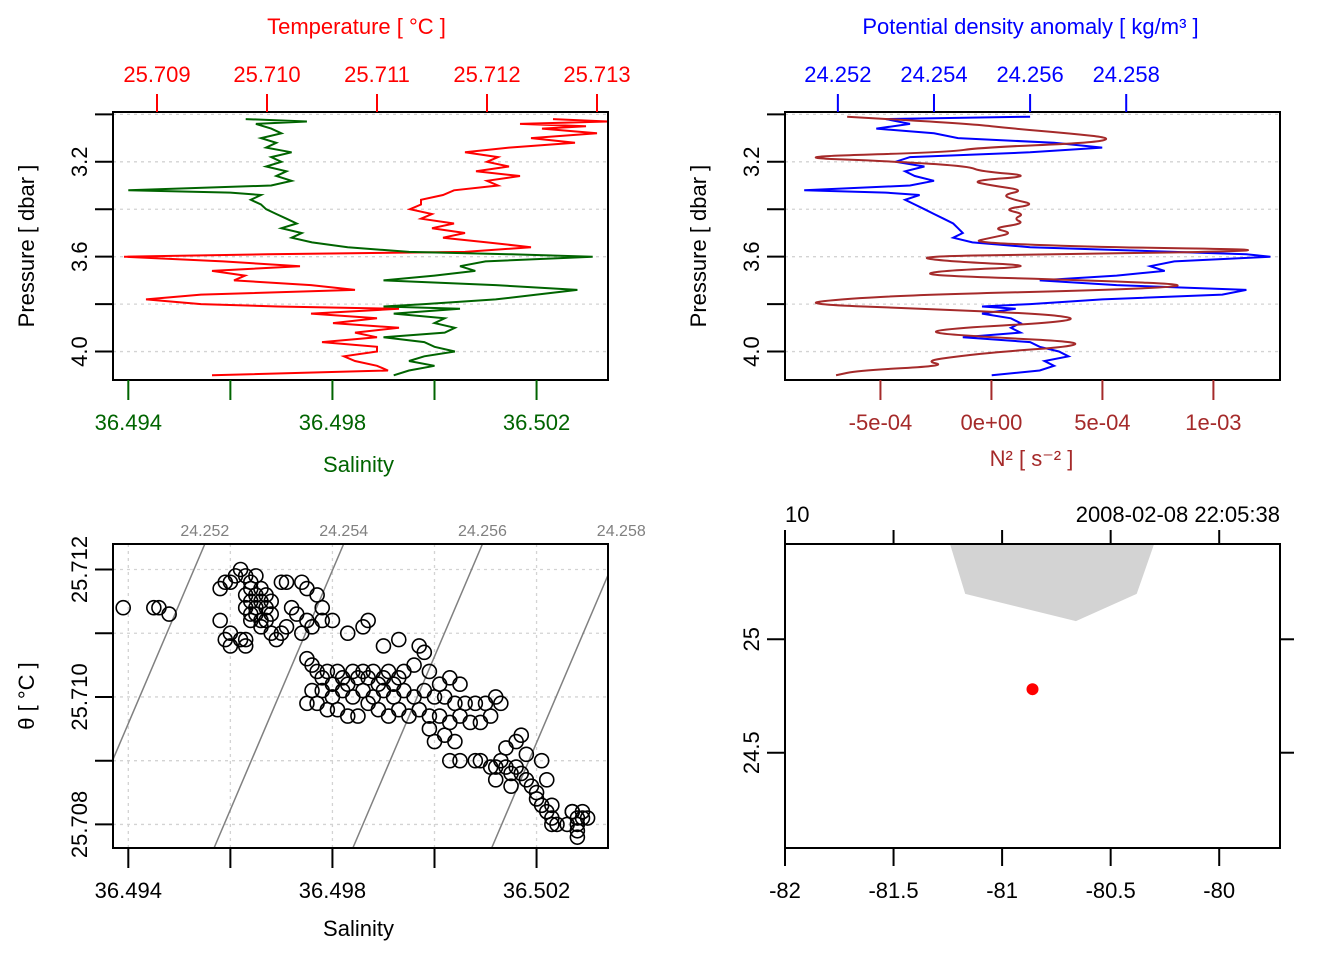  I want to click on x-top-tick-label: 24.252, so click(837, 74).